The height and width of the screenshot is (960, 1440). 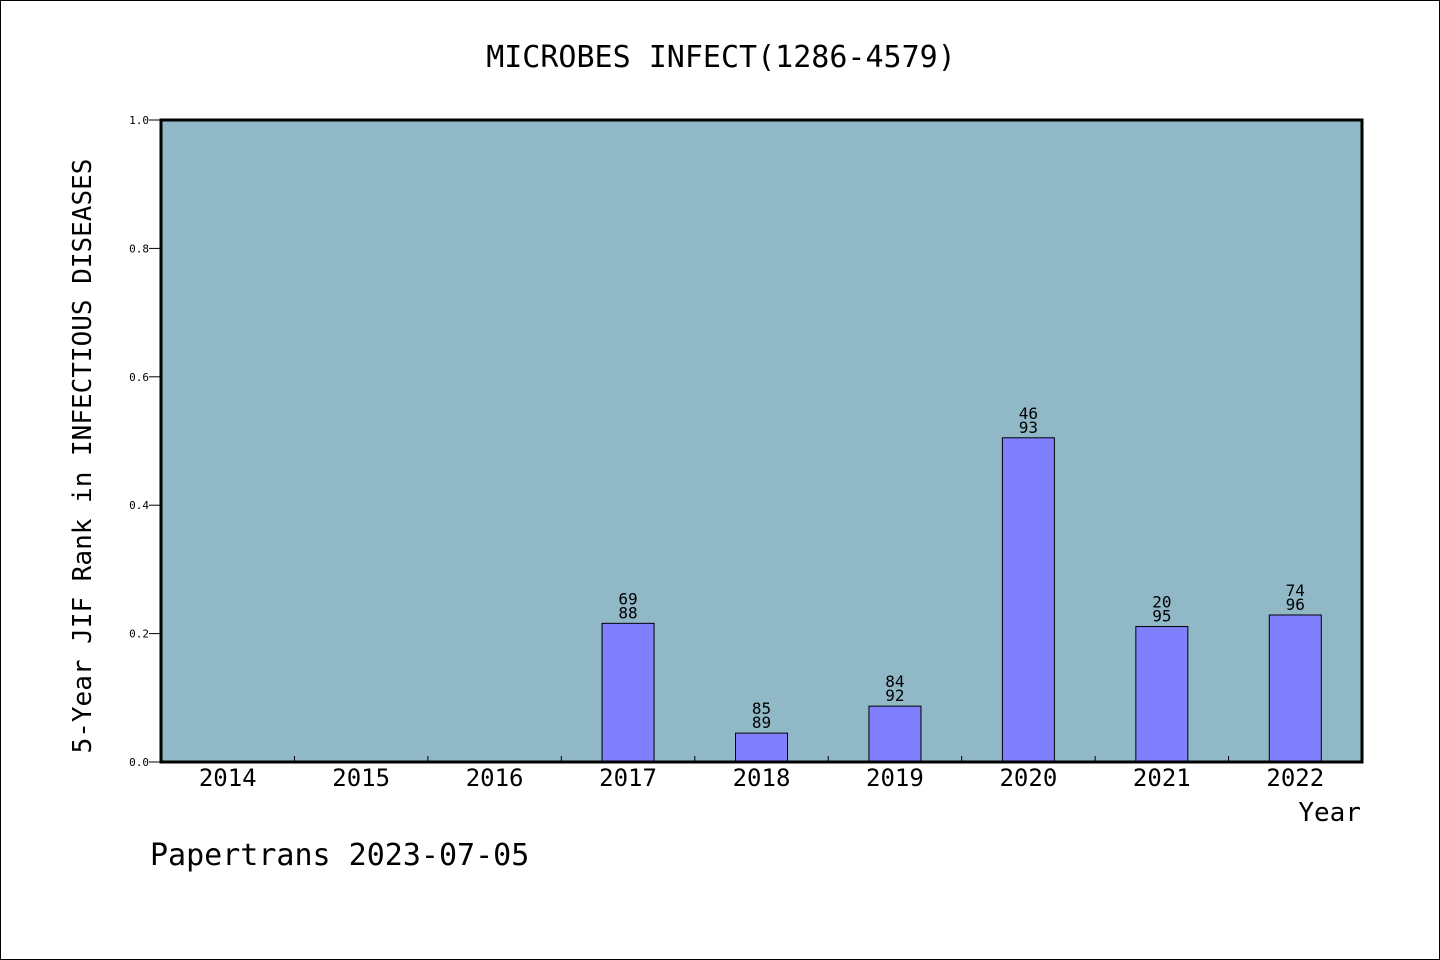 What do you see at coordinates (1162, 778) in the screenshot?
I see `x-tick-label: 2021` at bounding box center [1162, 778].